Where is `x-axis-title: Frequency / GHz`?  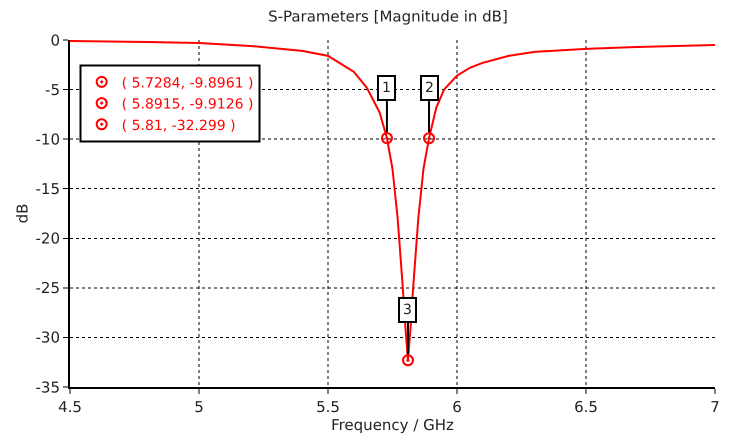
x-axis-title: Frequency / GHz is located at coordinates (392, 425).